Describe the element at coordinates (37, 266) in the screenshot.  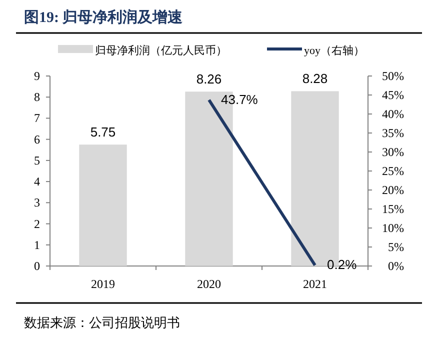
I see `y-tick-label: 0` at that location.